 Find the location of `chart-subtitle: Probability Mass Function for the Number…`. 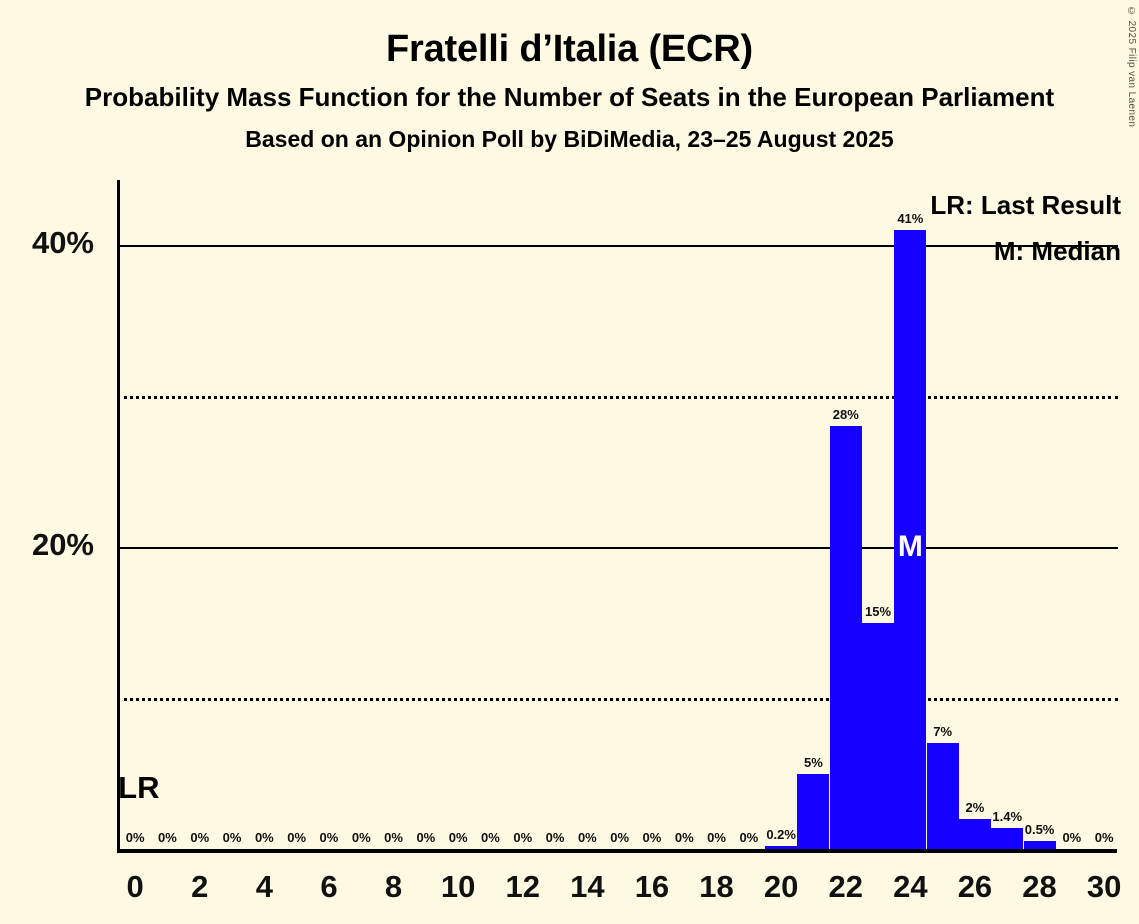

chart-subtitle: Probability Mass Function for the Number… is located at coordinates (569, 97).